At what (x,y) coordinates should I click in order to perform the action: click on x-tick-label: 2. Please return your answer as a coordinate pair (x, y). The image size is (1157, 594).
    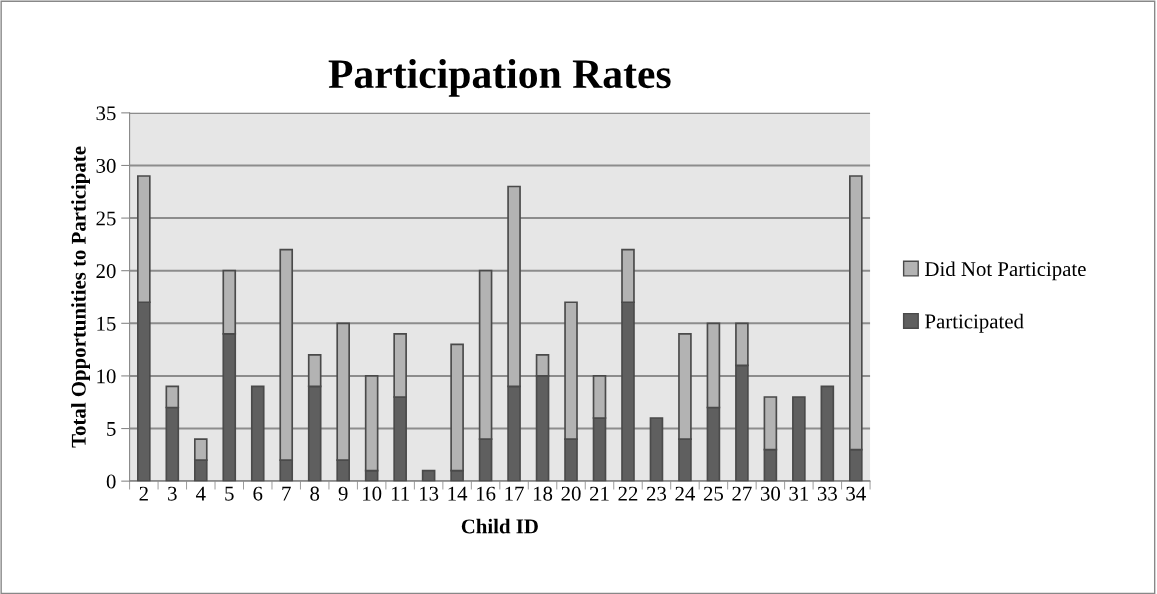
    Looking at the image, I should click on (143, 493).